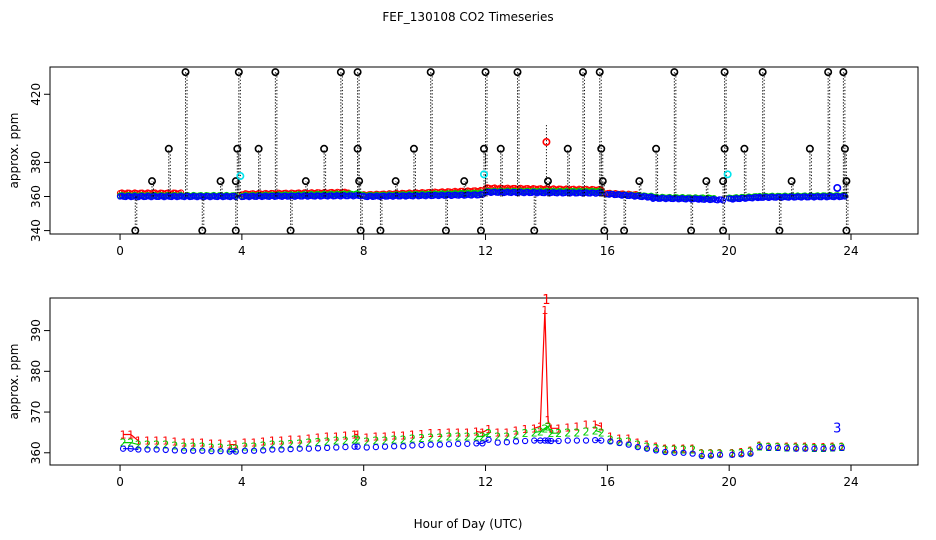 This screenshot has height=540, width=936. What do you see at coordinates (14, 151) in the screenshot?
I see `y-axis-label: approx. ppm` at bounding box center [14, 151].